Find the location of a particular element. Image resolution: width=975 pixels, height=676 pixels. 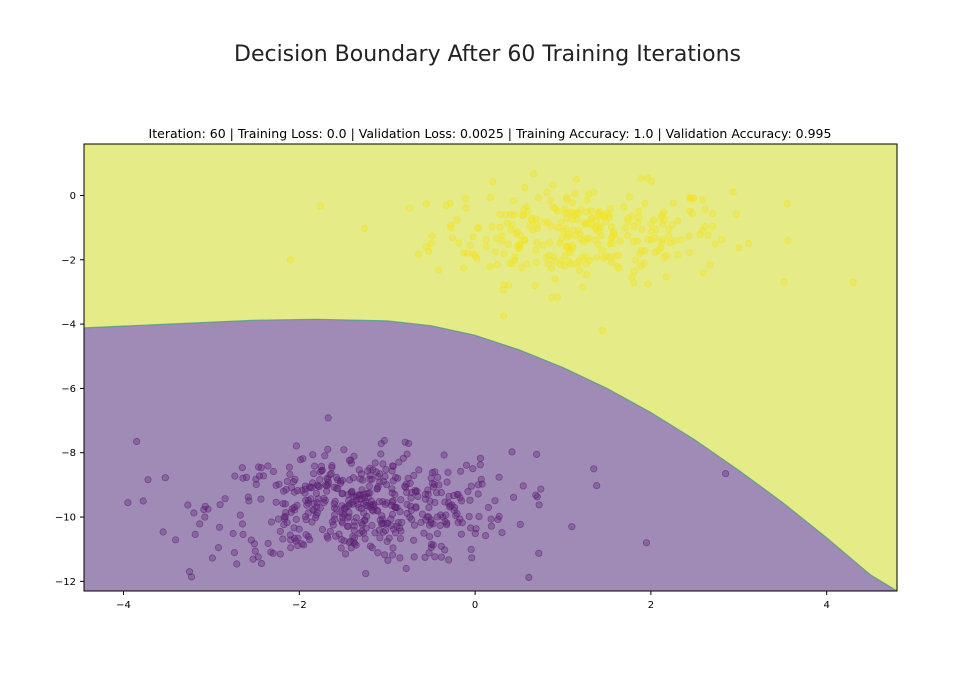

x-tick-label: −2 is located at coordinates (299, 605).